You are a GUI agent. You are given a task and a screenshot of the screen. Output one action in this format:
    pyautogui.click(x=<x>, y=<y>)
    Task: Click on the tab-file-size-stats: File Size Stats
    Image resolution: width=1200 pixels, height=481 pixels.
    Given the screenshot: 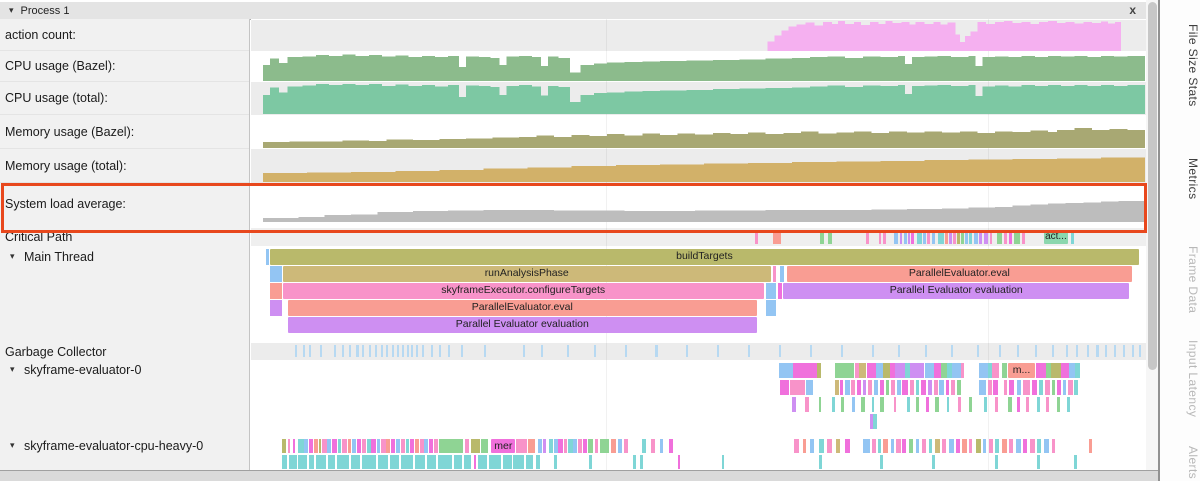 What is the action you would take?
    pyautogui.click(x=1193, y=65)
    